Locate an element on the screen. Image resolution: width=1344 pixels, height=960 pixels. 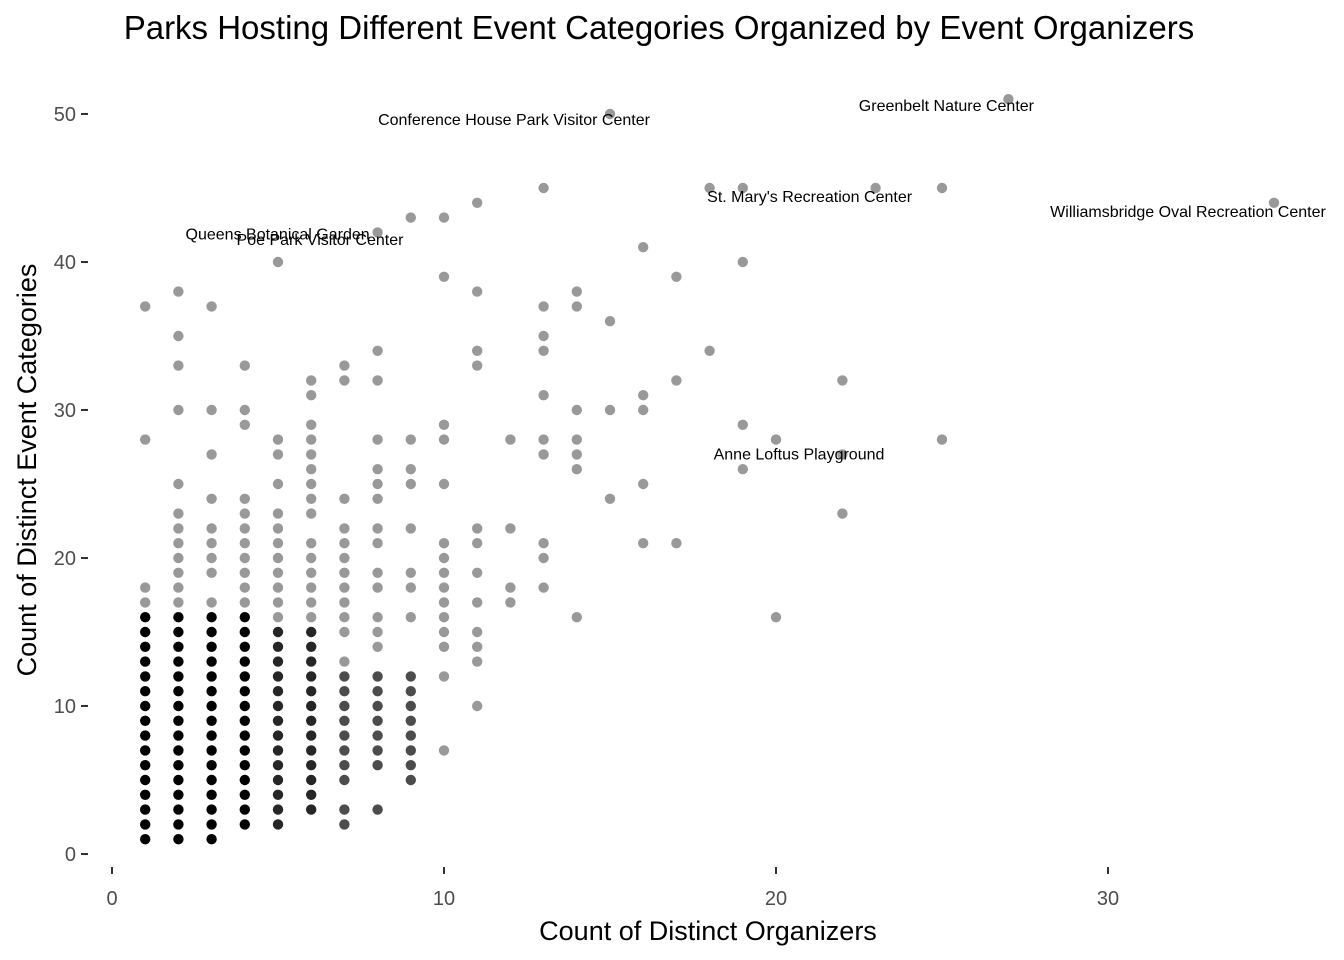
point-annotation: Poe Park Visitor Center is located at coordinates (321, 240).